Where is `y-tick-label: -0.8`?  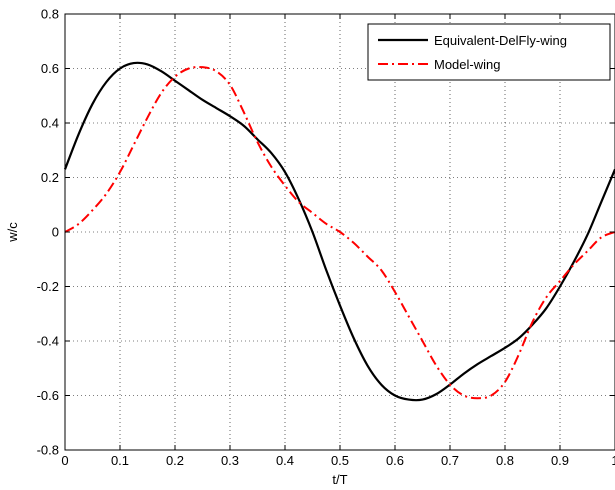
y-tick-label: -0.8 is located at coordinates (48, 450).